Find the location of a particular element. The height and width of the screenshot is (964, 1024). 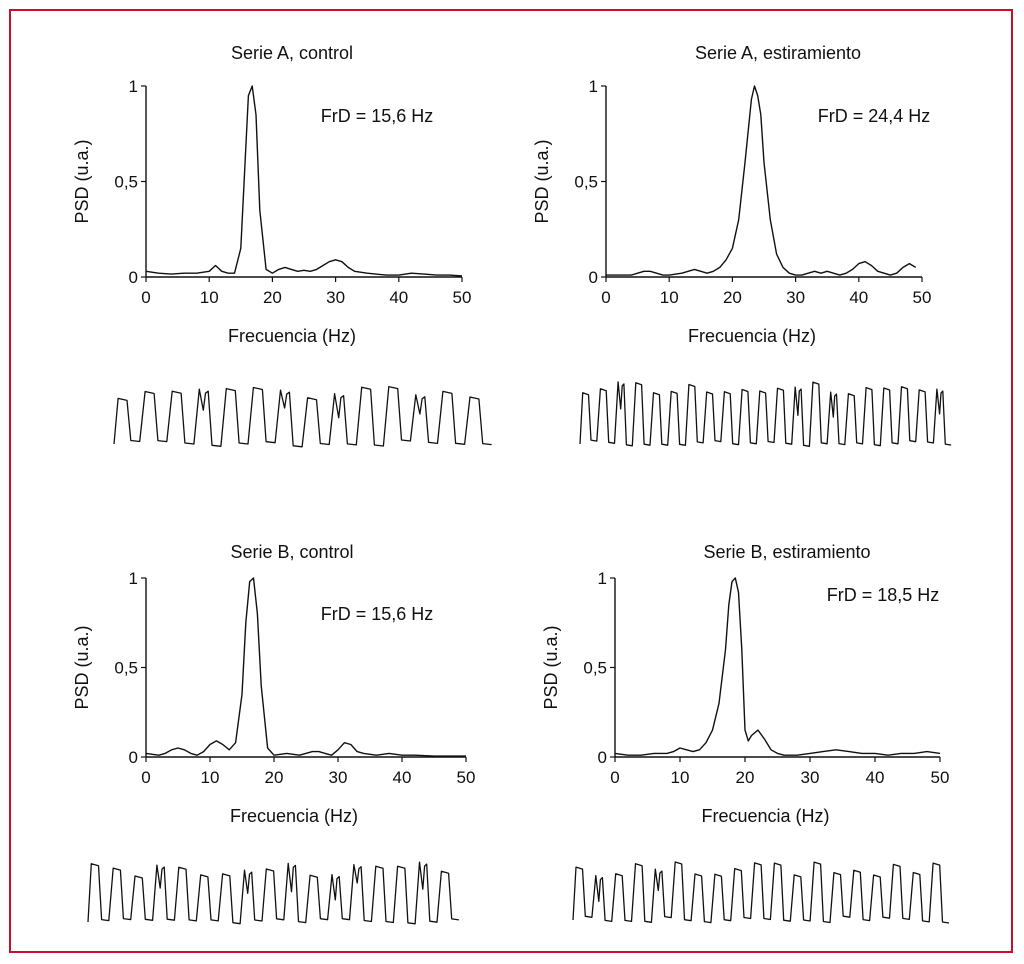

signal-trace-a-control is located at coordinates (302, 416).